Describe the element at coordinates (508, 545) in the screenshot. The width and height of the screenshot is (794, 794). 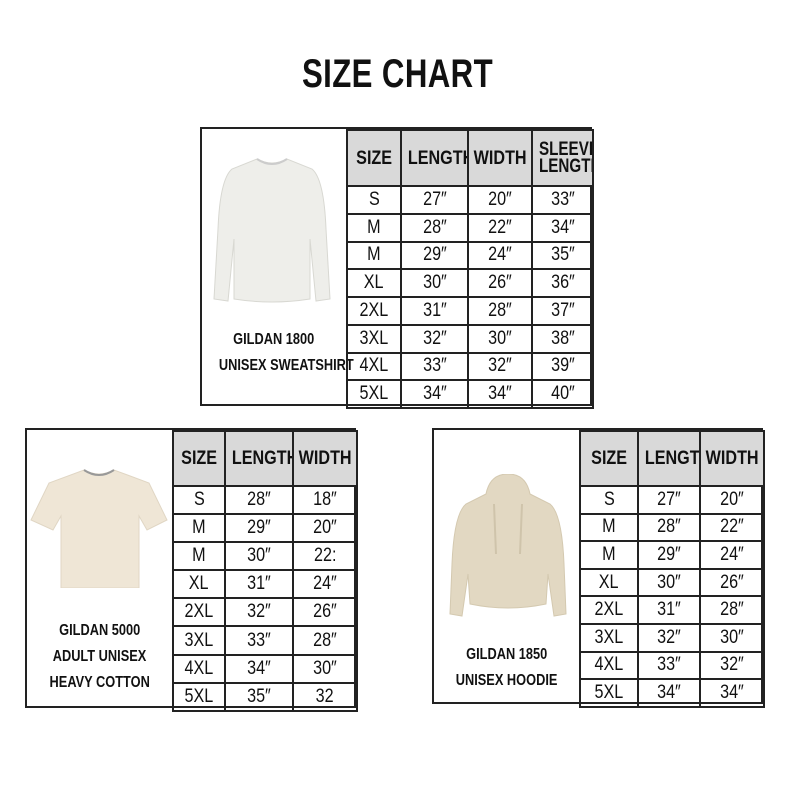
I see `hoodie-image` at that location.